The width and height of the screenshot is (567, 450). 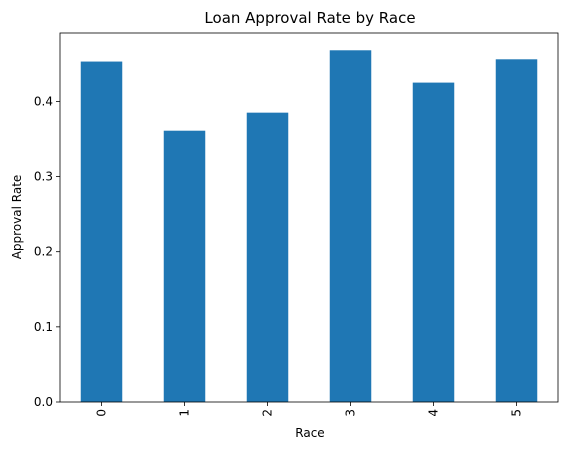 I want to click on y-tick-label: 0.3, so click(x=43, y=177).